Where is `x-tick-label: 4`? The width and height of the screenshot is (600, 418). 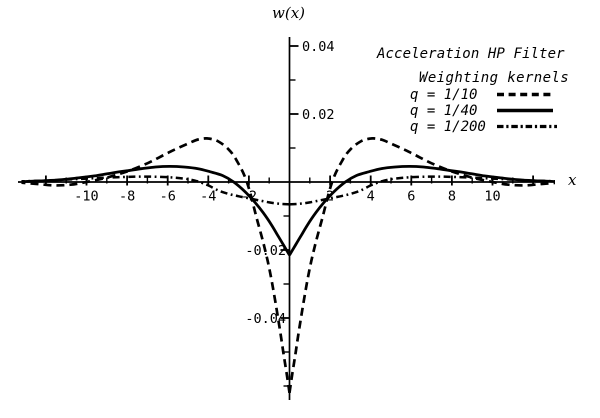 x-tick-label: 4 is located at coordinates (371, 197).